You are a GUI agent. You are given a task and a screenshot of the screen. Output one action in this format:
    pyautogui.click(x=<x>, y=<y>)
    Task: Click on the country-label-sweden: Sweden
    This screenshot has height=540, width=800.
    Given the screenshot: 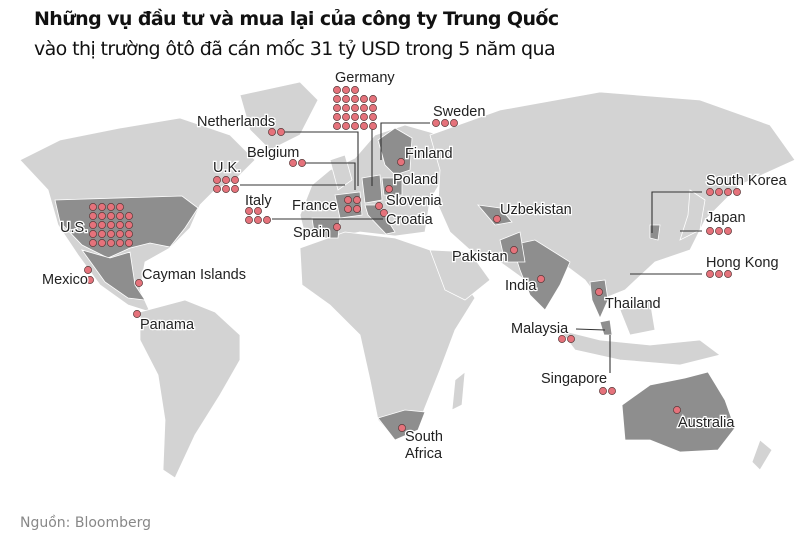 What is the action you would take?
    pyautogui.click(x=459, y=112)
    